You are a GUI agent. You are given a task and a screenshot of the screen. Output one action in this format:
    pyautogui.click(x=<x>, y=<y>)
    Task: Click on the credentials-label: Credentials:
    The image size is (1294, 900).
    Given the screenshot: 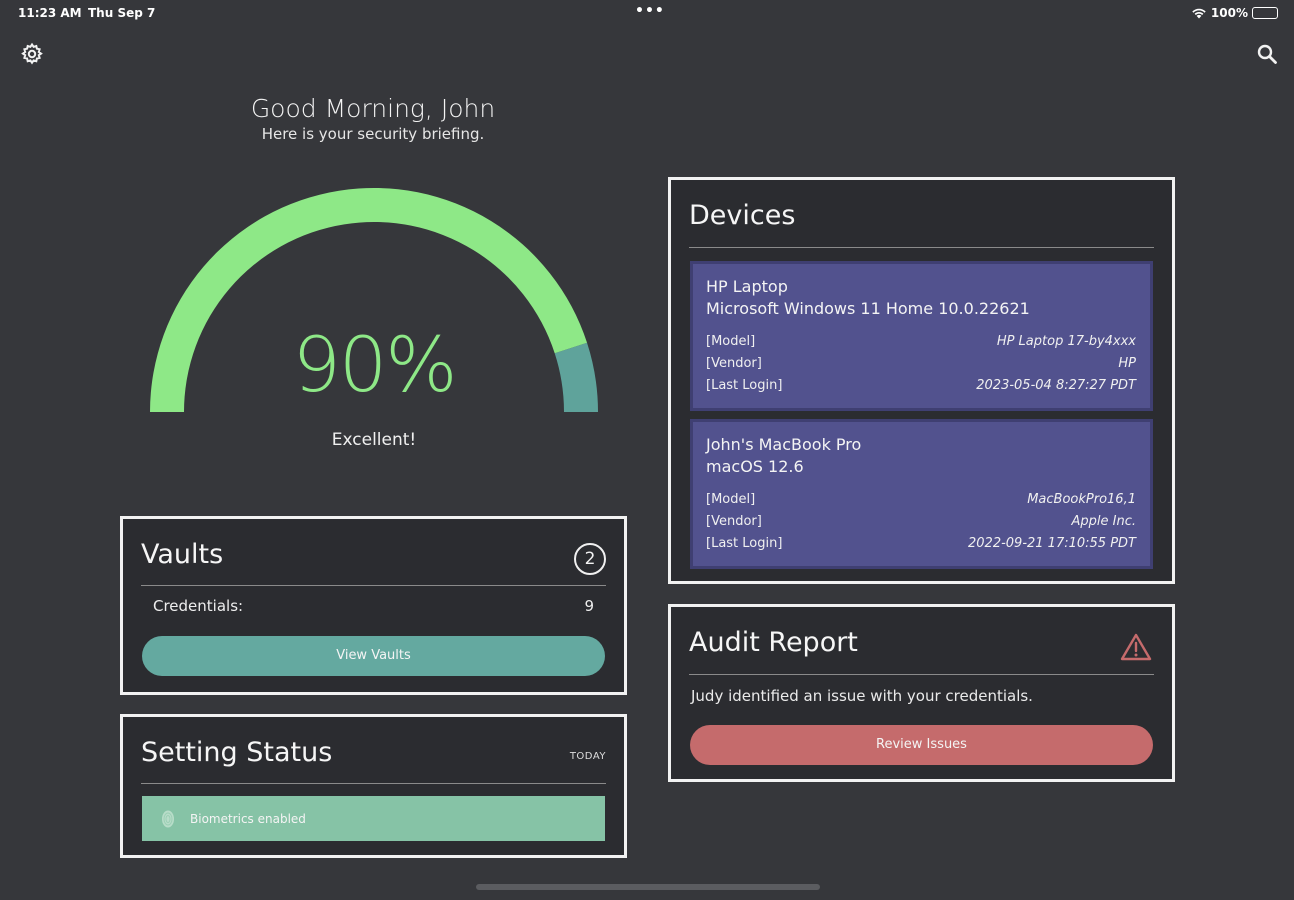 What is the action you would take?
    pyautogui.click(x=198, y=606)
    